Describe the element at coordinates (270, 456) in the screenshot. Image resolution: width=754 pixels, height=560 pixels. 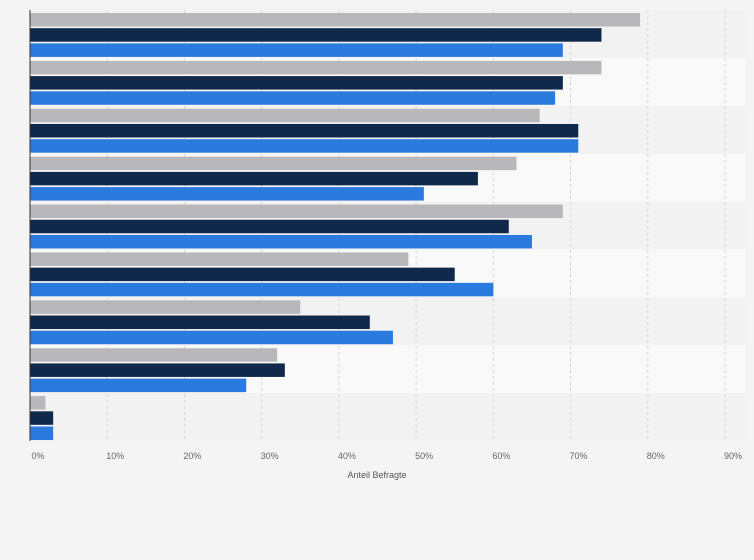
I see `x-tick-label: 30%` at that location.